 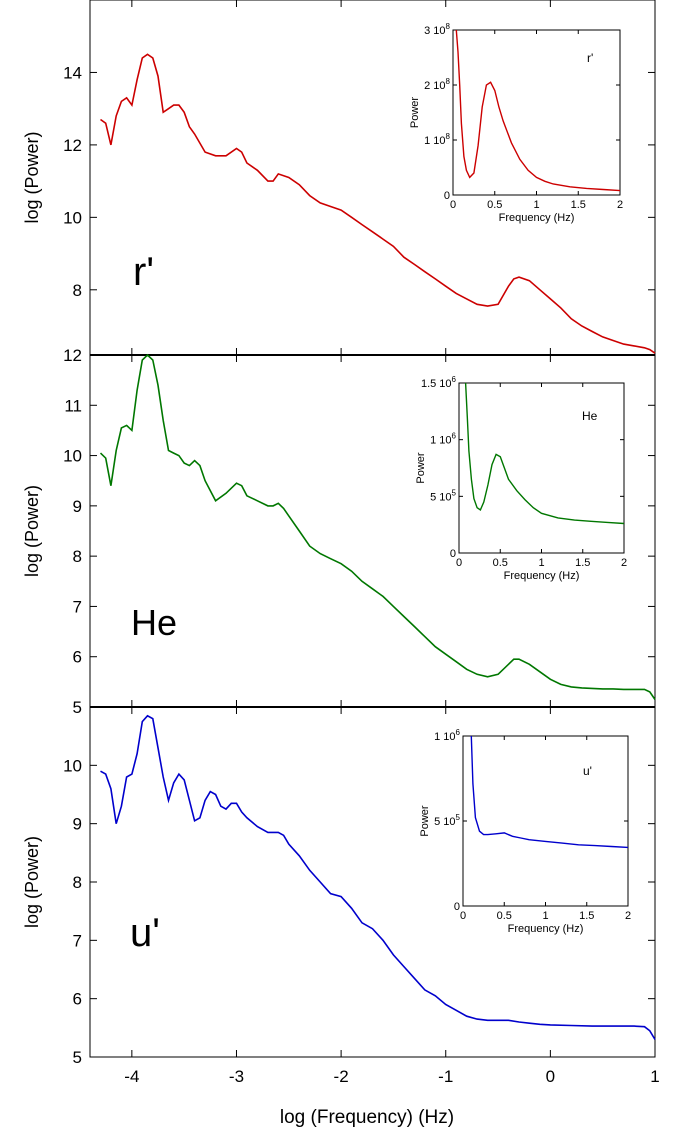 I want to click on x-tick-label: -2, so click(x=341, y=1076).